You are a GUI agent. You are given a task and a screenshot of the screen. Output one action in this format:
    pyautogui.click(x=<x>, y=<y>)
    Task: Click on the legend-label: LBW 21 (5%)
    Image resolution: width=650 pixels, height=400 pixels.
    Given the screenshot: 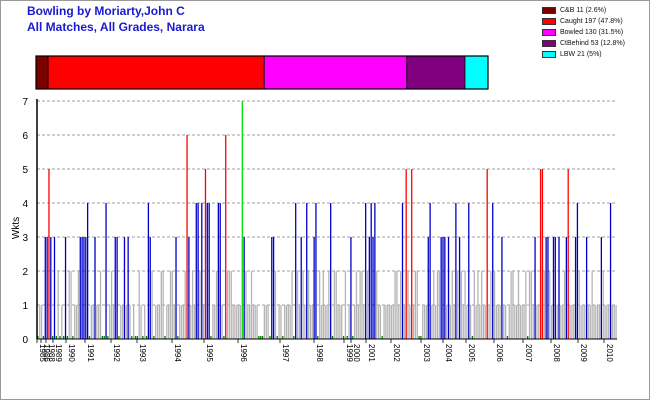 What is the action you would take?
    pyautogui.click(x=581, y=54)
    